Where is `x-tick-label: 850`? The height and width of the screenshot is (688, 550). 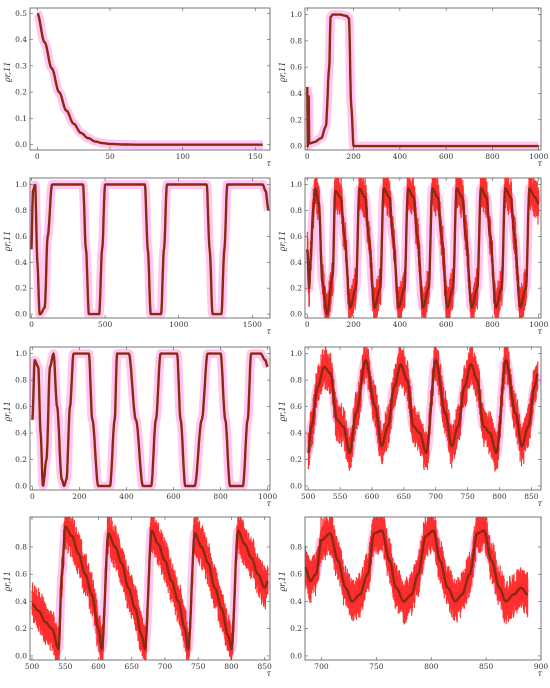
x-tick-label: 850 is located at coordinates (486, 666).